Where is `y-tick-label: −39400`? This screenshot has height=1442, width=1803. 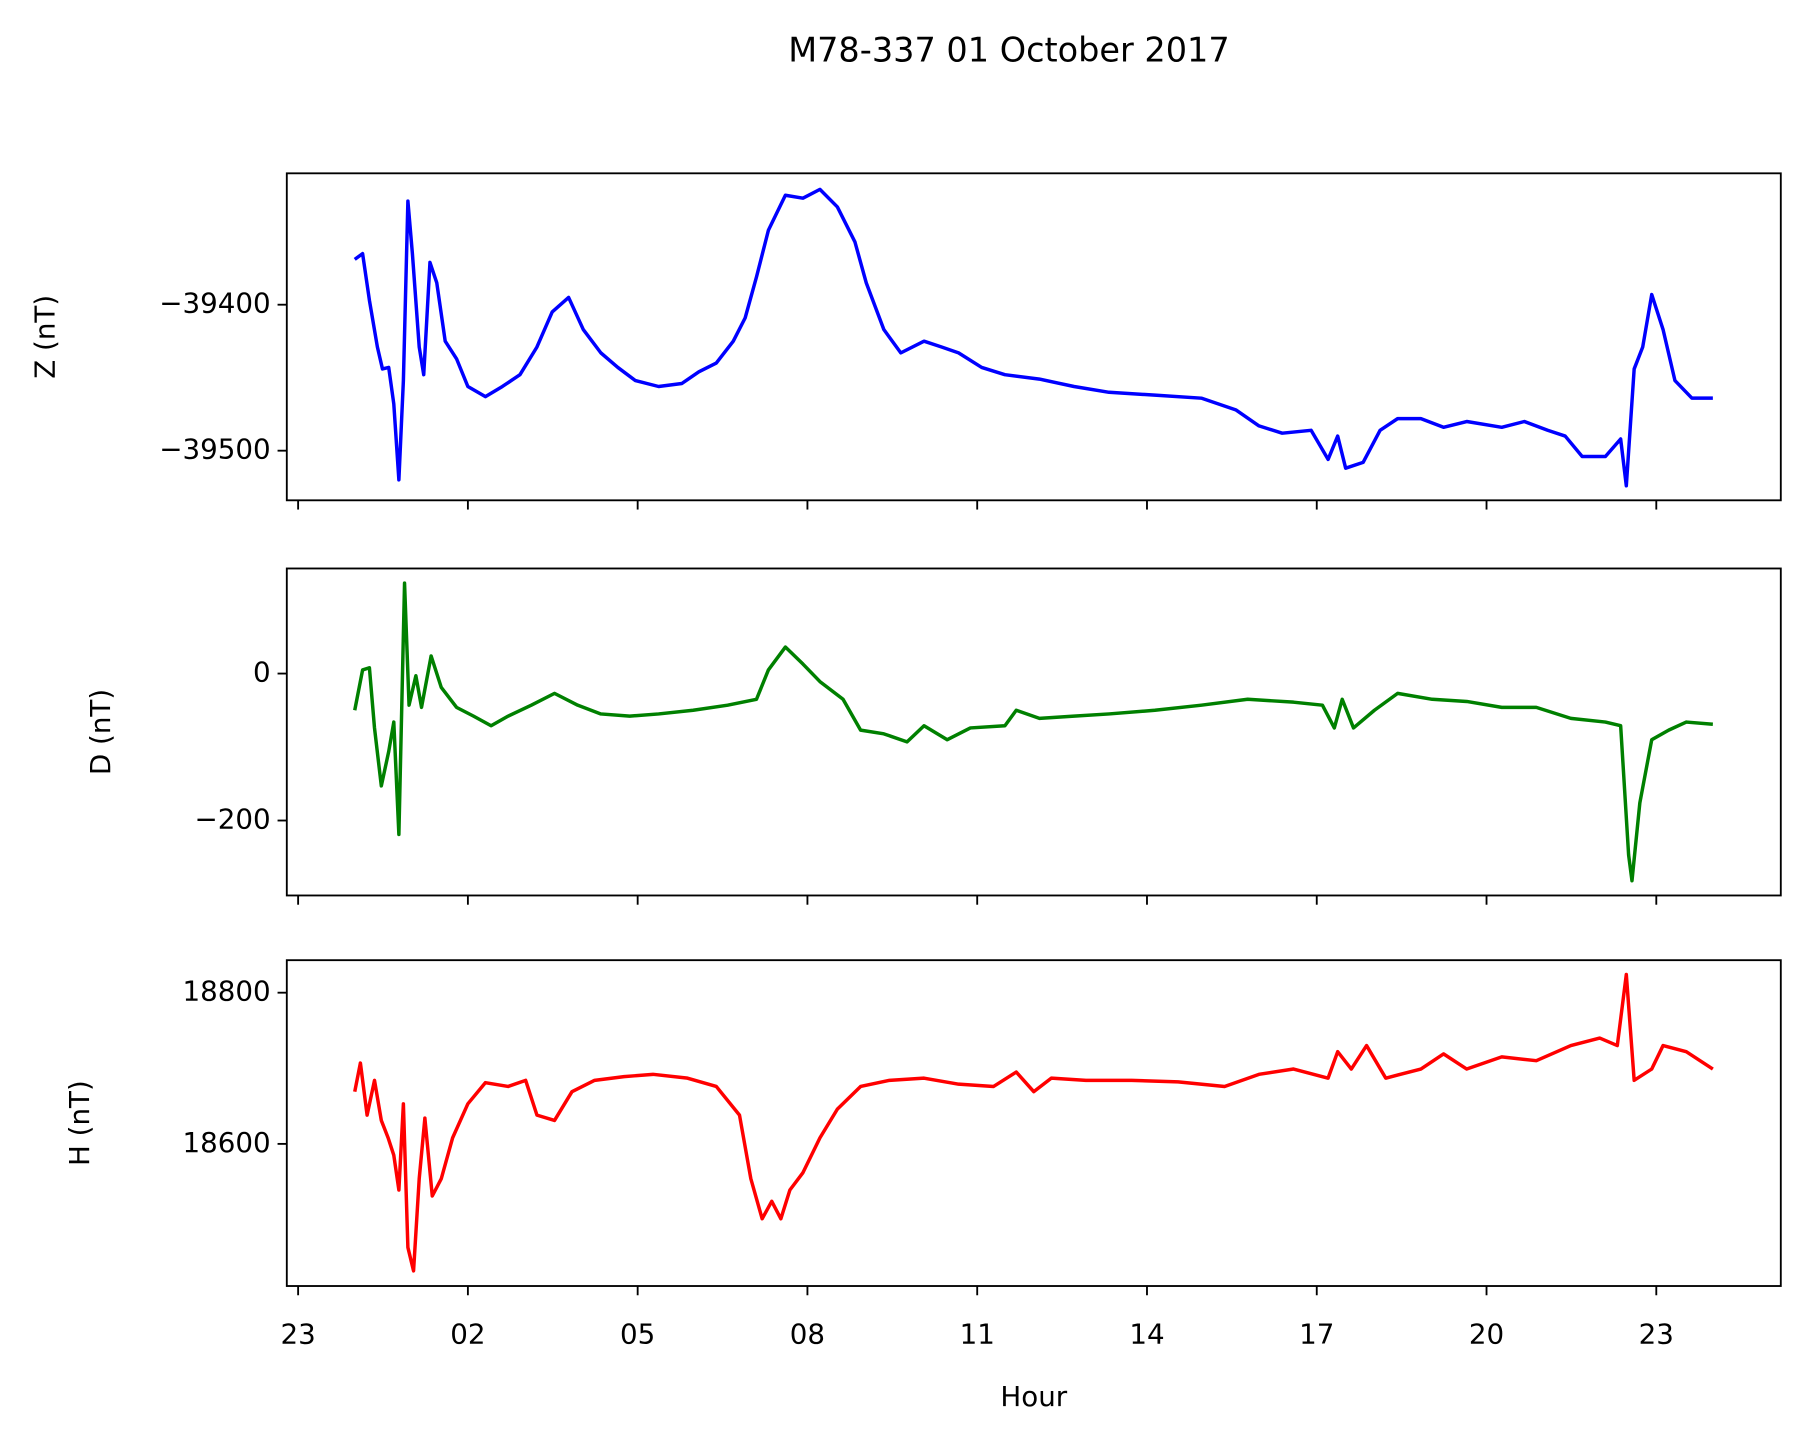 y-tick-label: −39400 is located at coordinates (214, 303).